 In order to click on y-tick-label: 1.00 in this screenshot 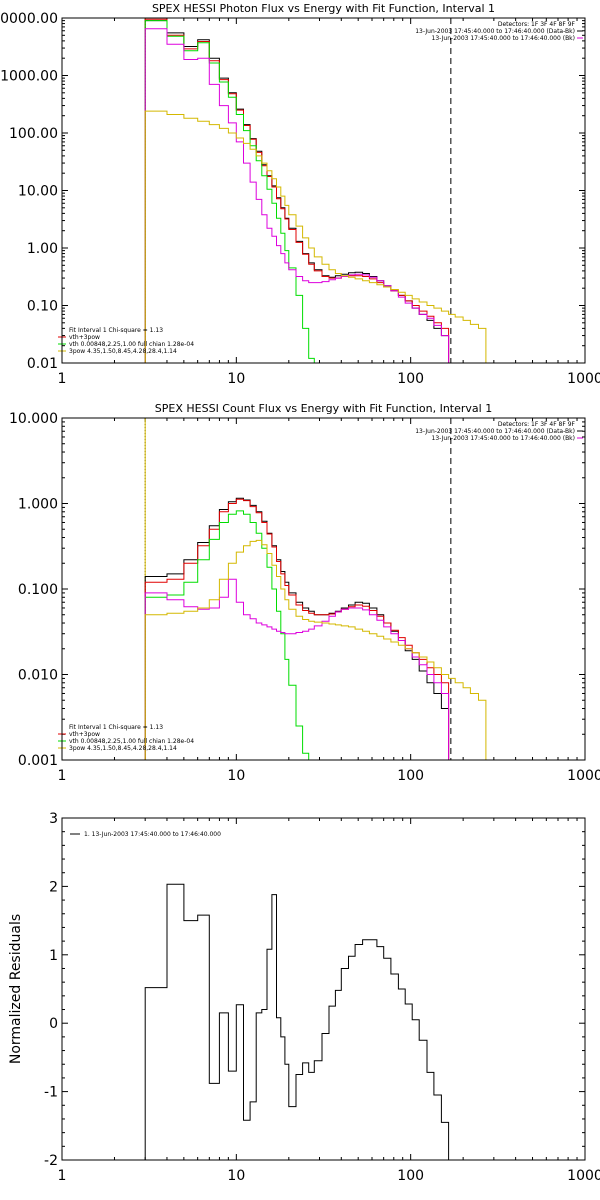, I will do `click(42, 249)`.